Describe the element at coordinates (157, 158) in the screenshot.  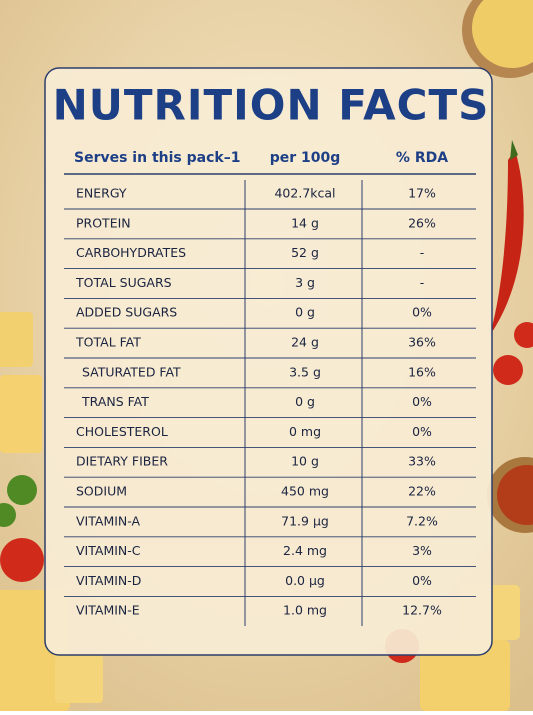
I see `header-cell: Serves in this pack–1` at that location.